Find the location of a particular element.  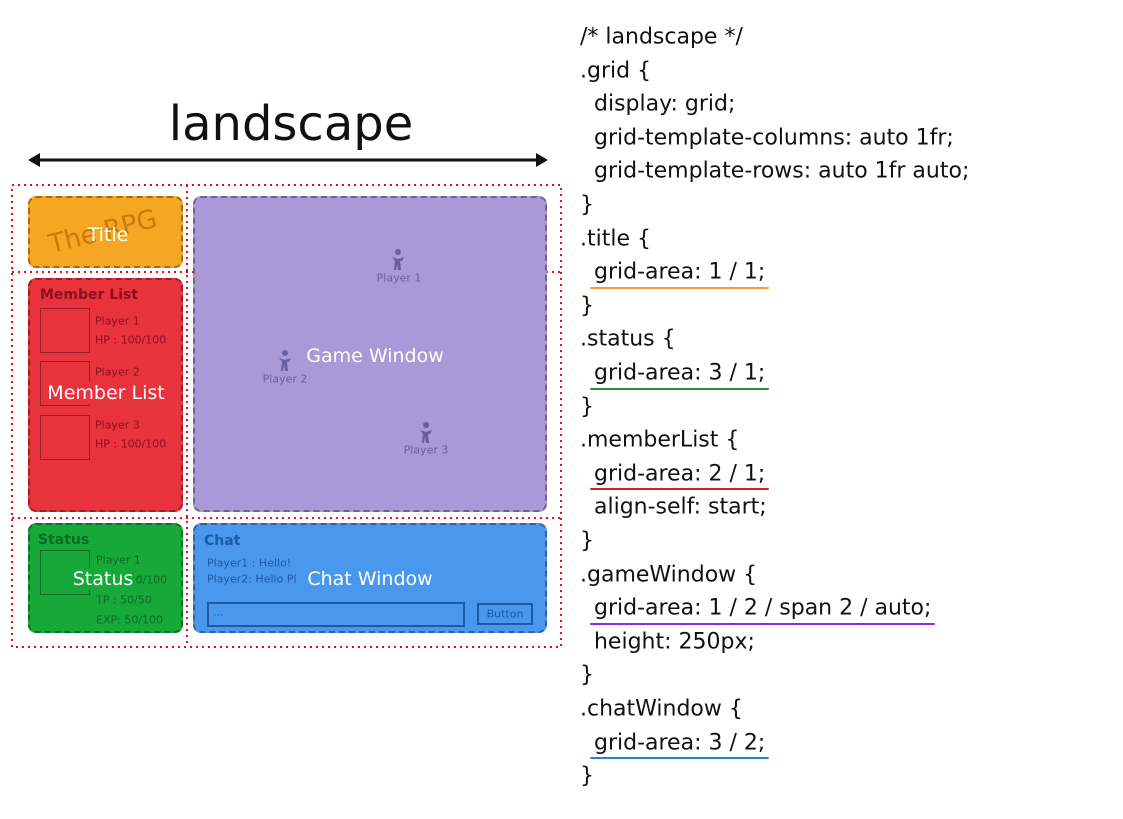

panel-label: Status is located at coordinates (103, 579).